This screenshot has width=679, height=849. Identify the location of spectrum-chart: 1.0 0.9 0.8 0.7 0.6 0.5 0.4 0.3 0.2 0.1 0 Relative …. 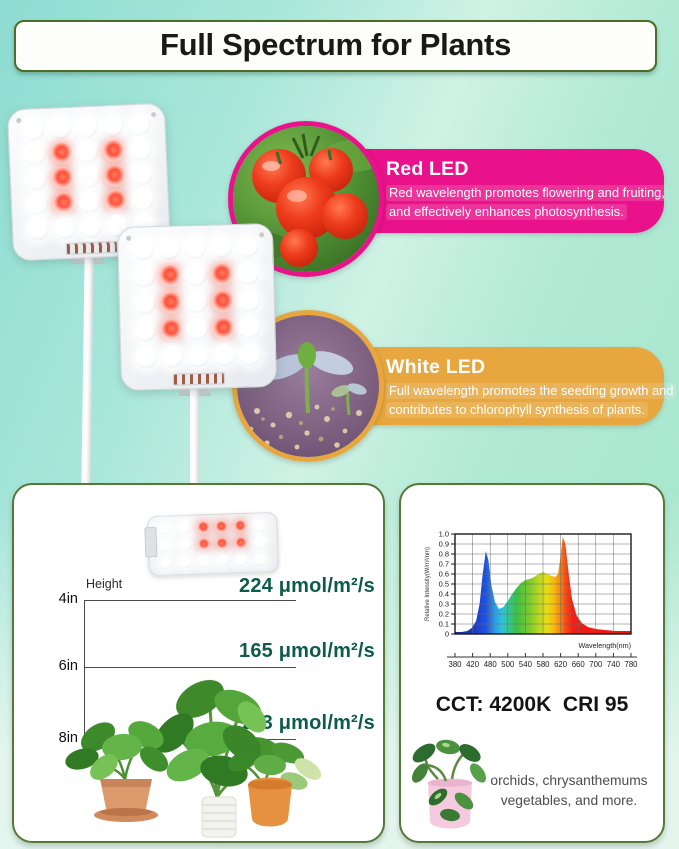
(533, 601).